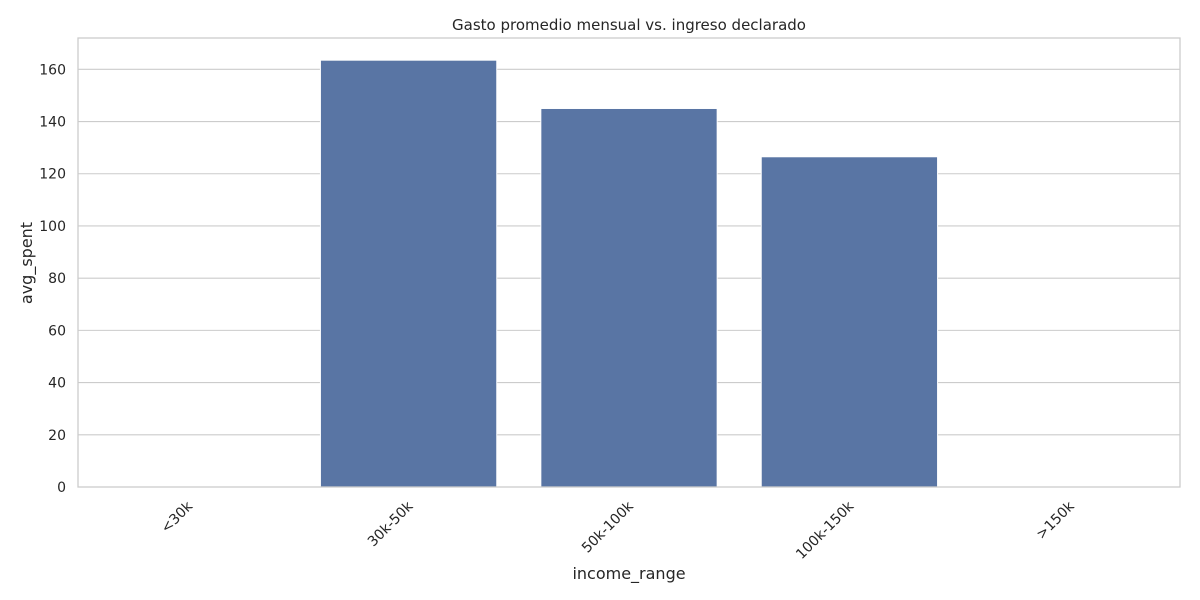 The width and height of the screenshot is (1200, 600). Describe the element at coordinates (628, 574) in the screenshot. I see `x-axis-title: income_range` at that location.